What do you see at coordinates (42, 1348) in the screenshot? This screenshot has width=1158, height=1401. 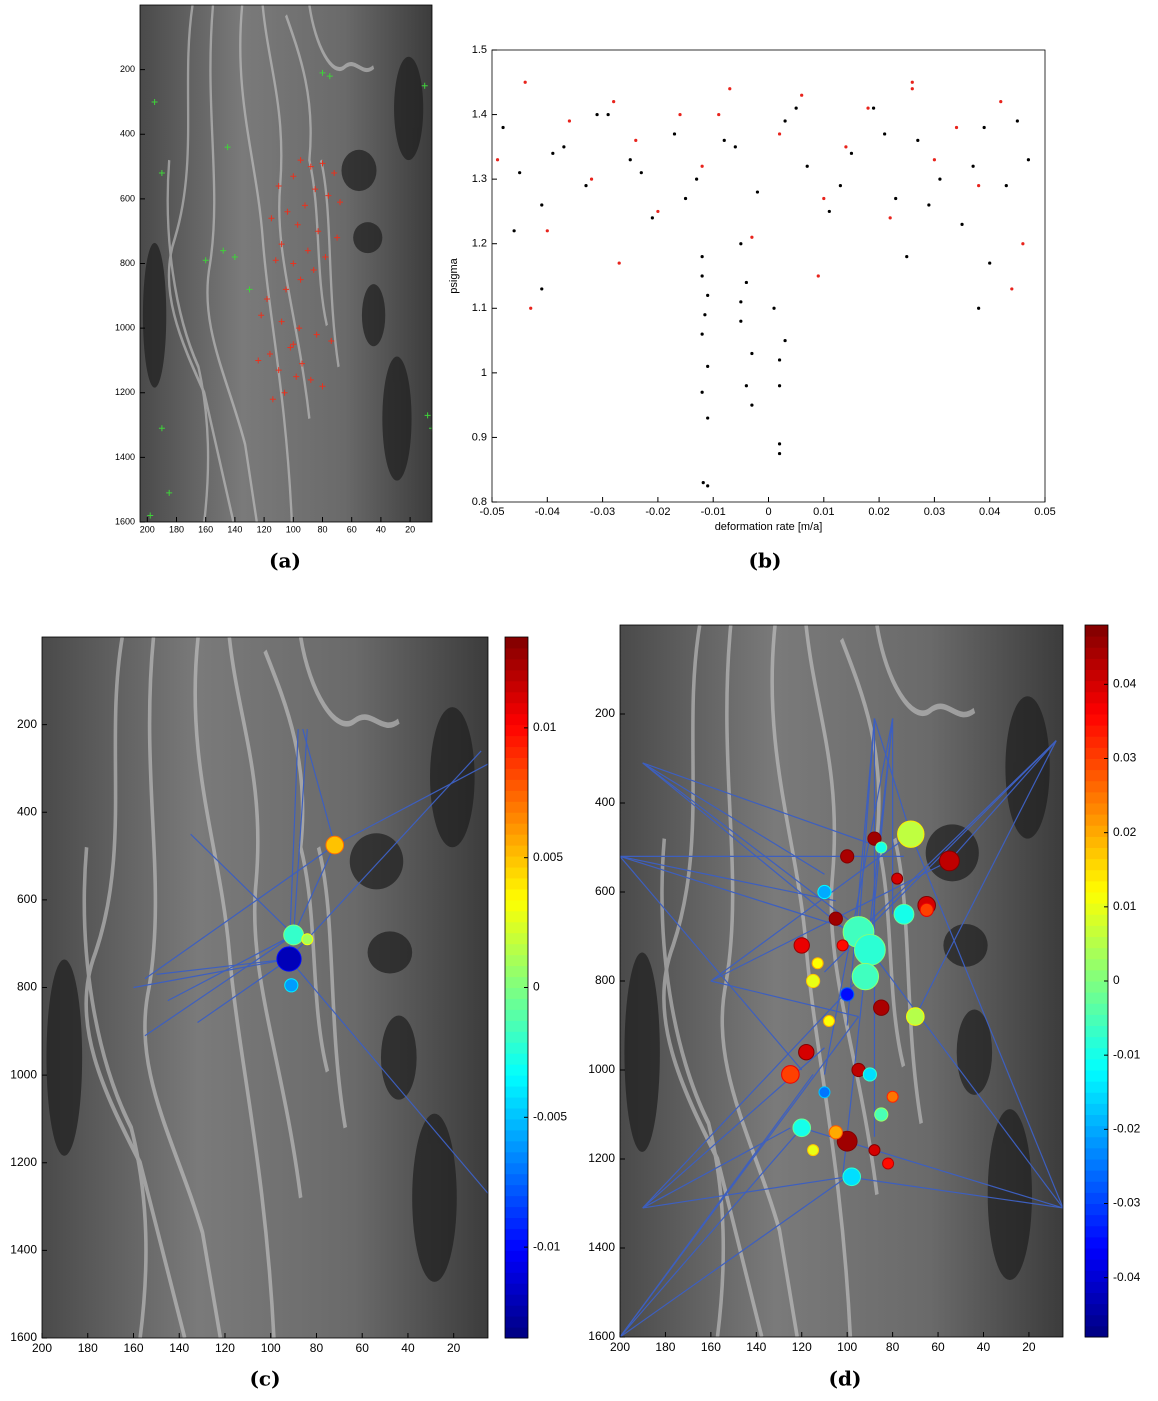 I see `x-tick-label: 200` at bounding box center [42, 1348].